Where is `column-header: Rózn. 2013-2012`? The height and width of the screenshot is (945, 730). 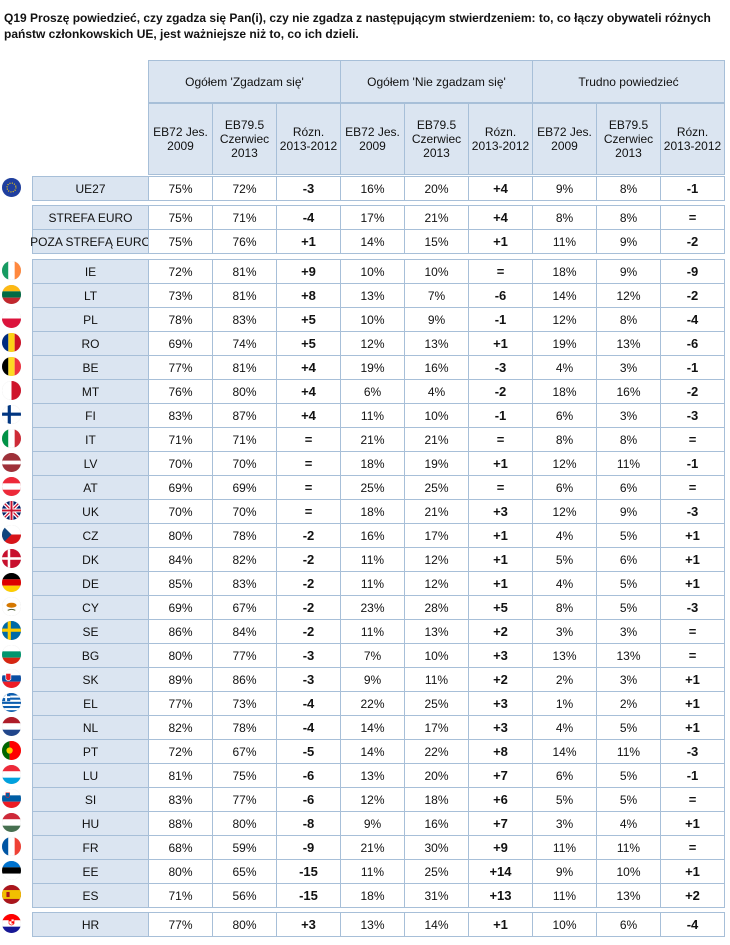 column-header: Rózn. 2013-2012 is located at coordinates (692, 139).